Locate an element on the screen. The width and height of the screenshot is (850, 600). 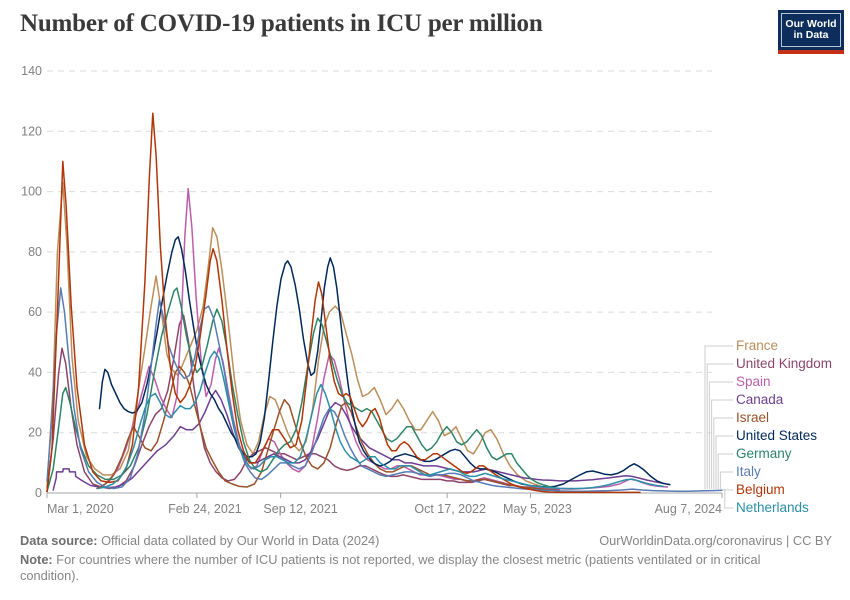
legend-connector-italy is located at coordinates (726, 480).